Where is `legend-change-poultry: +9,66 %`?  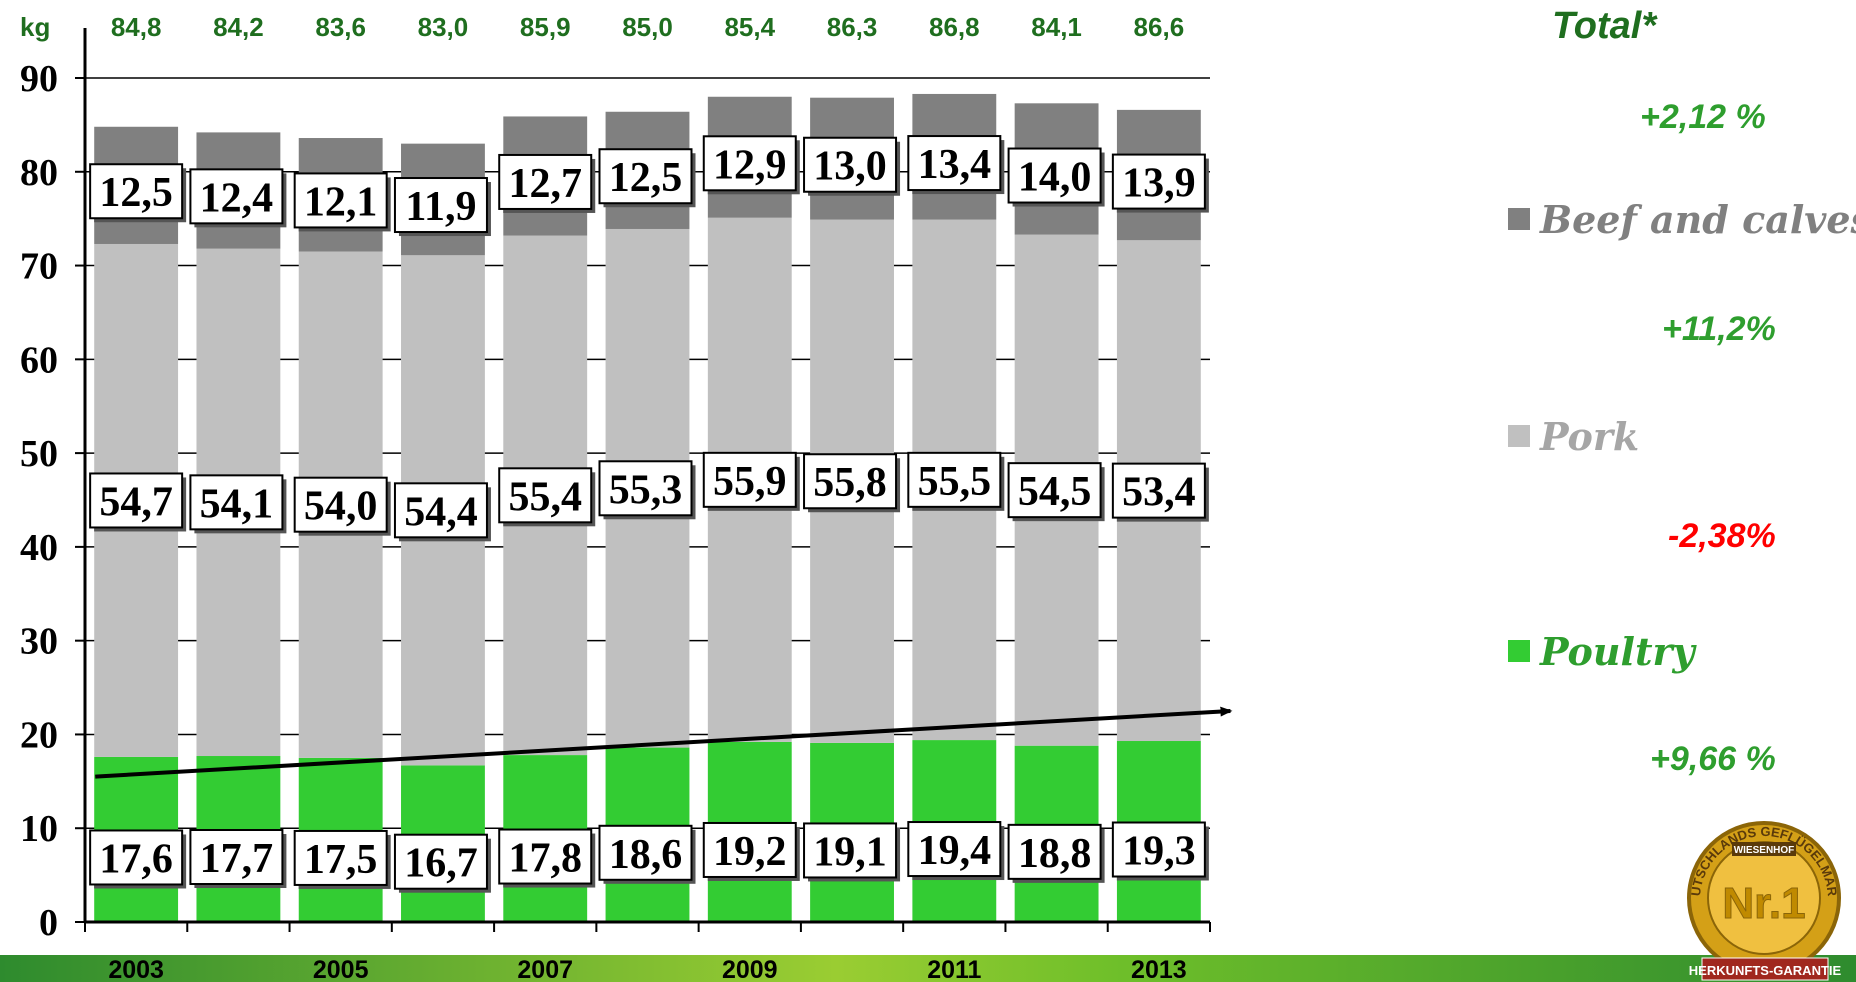
legend-change-poultry: +9,66 % is located at coordinates (1713, 759).